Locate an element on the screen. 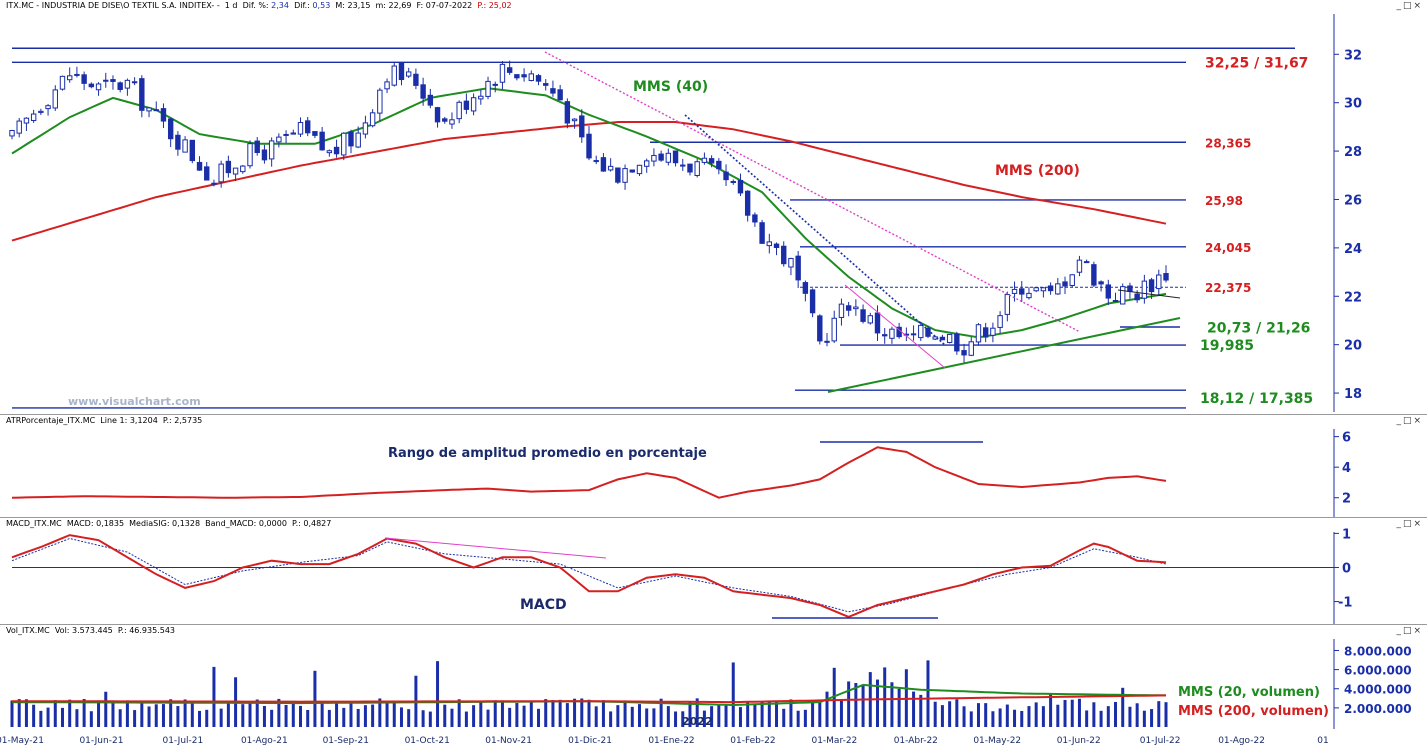  y-tick-label: 32 is located at coordinates (1353, 55).